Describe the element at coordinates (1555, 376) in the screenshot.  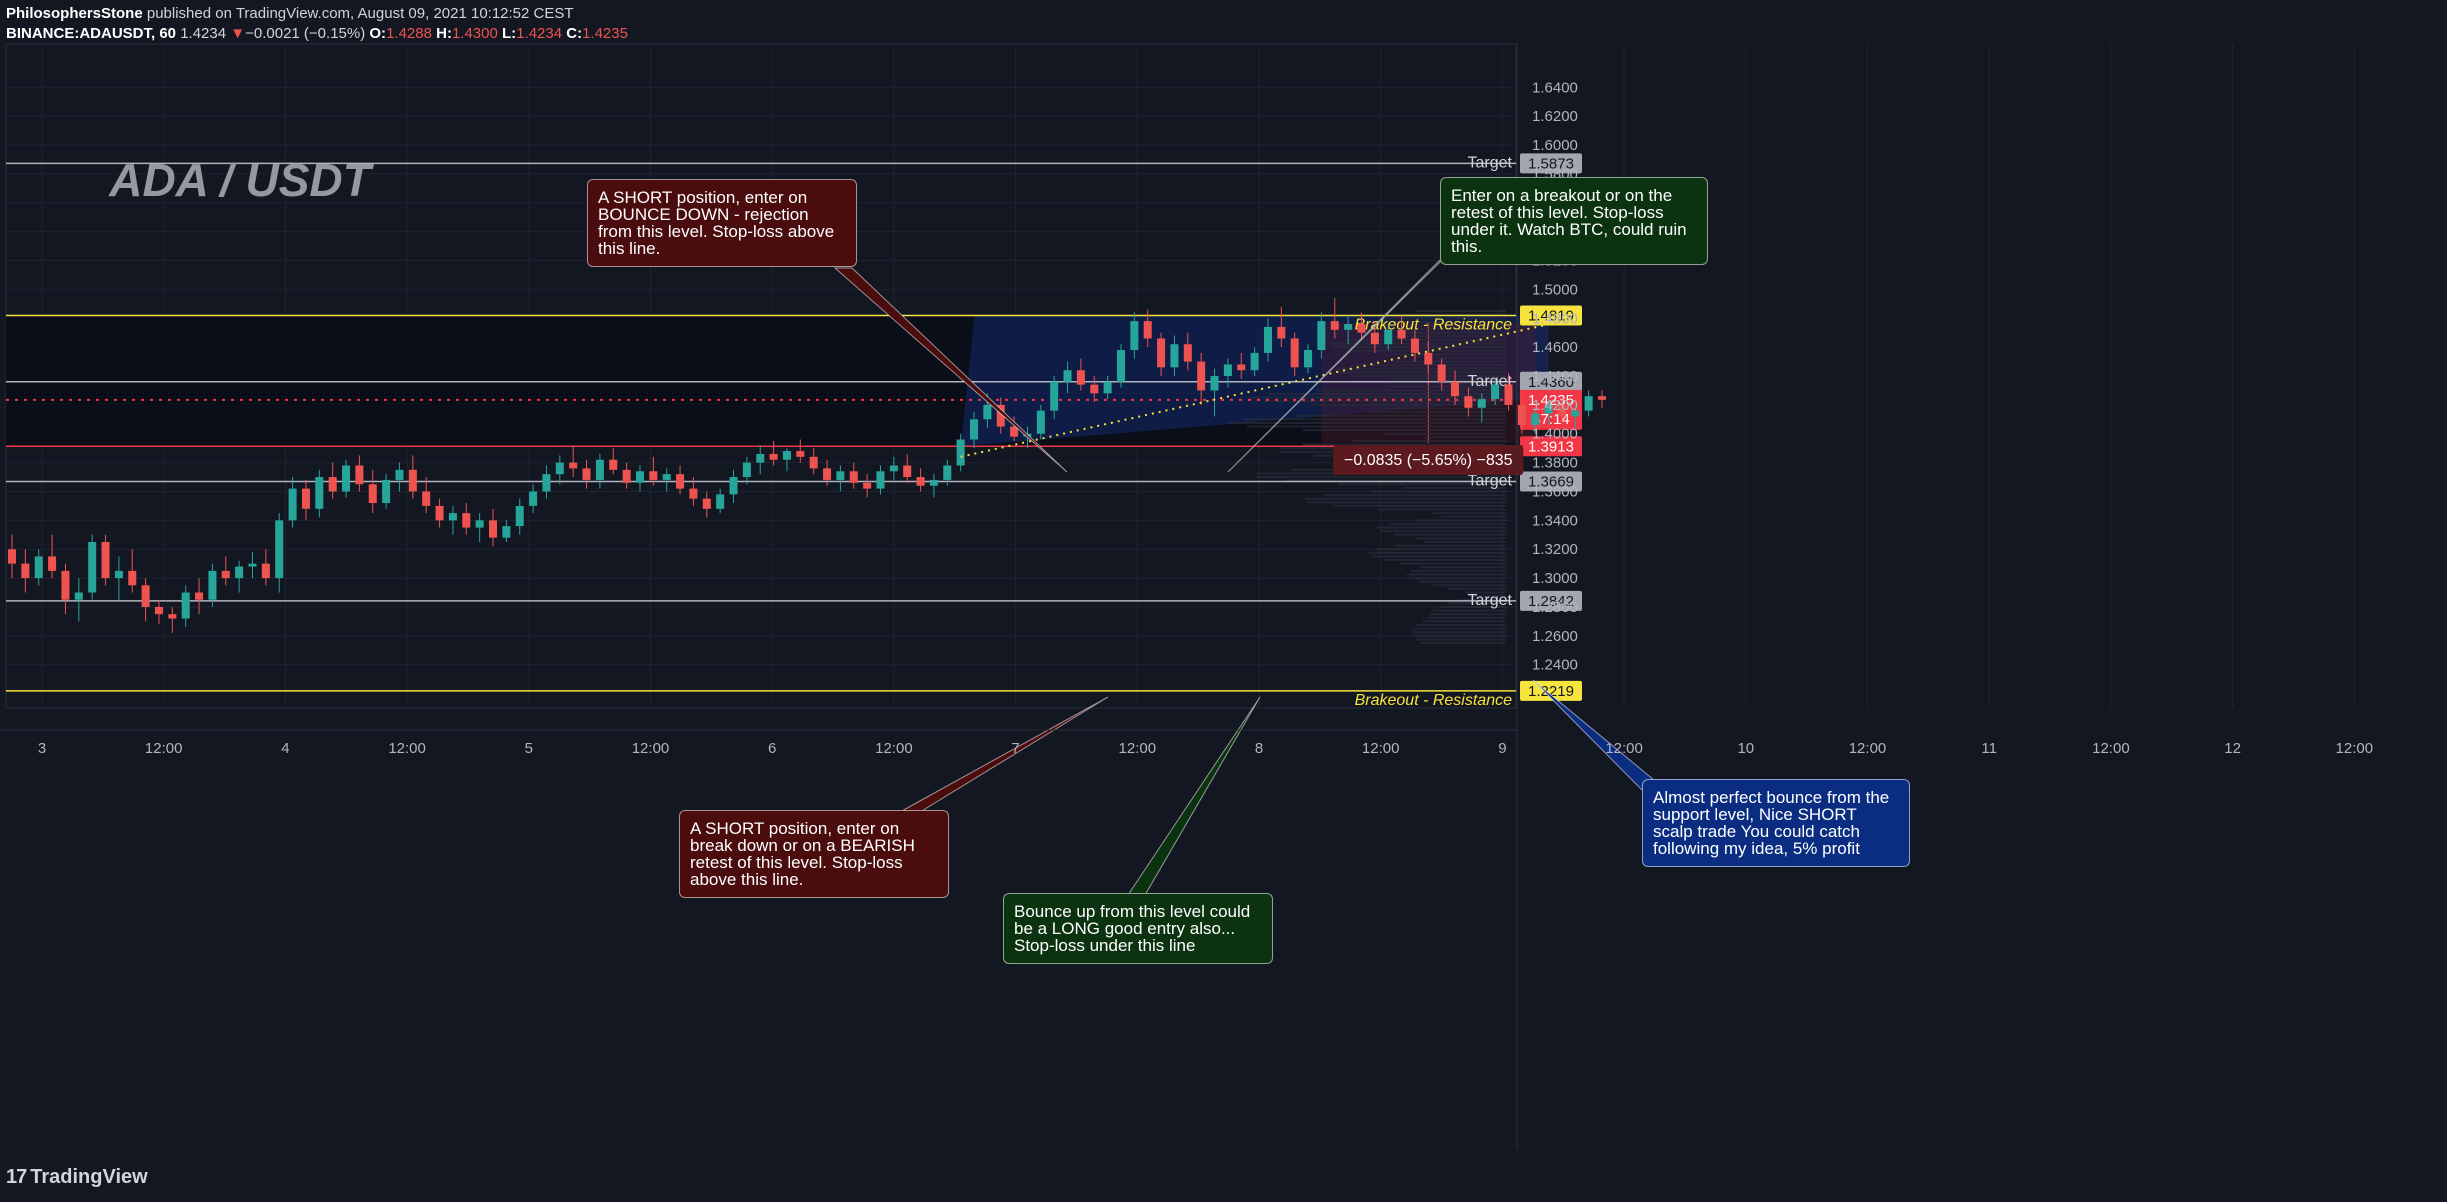
I see `y-tick-label: 1.4400` at that location.